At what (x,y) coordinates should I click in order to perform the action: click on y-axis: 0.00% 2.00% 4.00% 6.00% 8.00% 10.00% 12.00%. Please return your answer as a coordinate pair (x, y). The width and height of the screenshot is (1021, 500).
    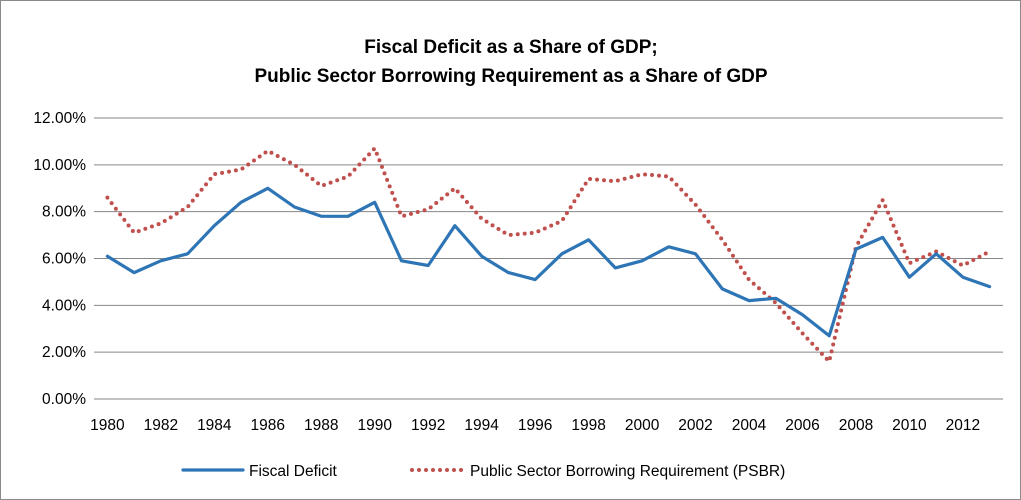
    Looking at the image, I should click on (59, 259).